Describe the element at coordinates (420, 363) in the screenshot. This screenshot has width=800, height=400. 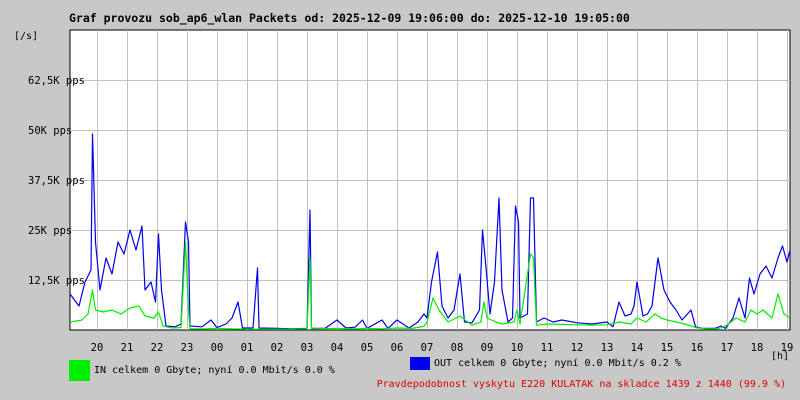
I see `legend-out-swatch` at that location.